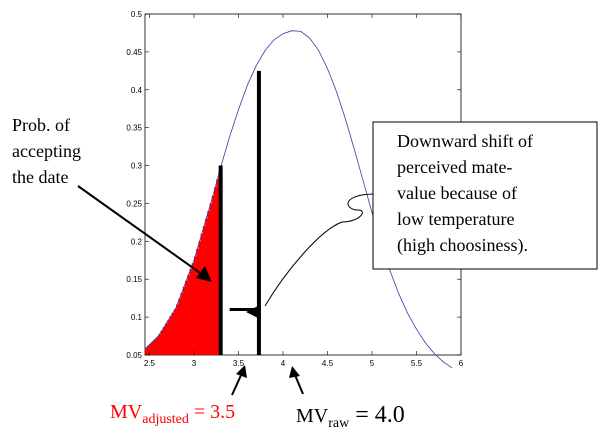  I want to click on mv-raw-arrow-line, so click(299, 384).